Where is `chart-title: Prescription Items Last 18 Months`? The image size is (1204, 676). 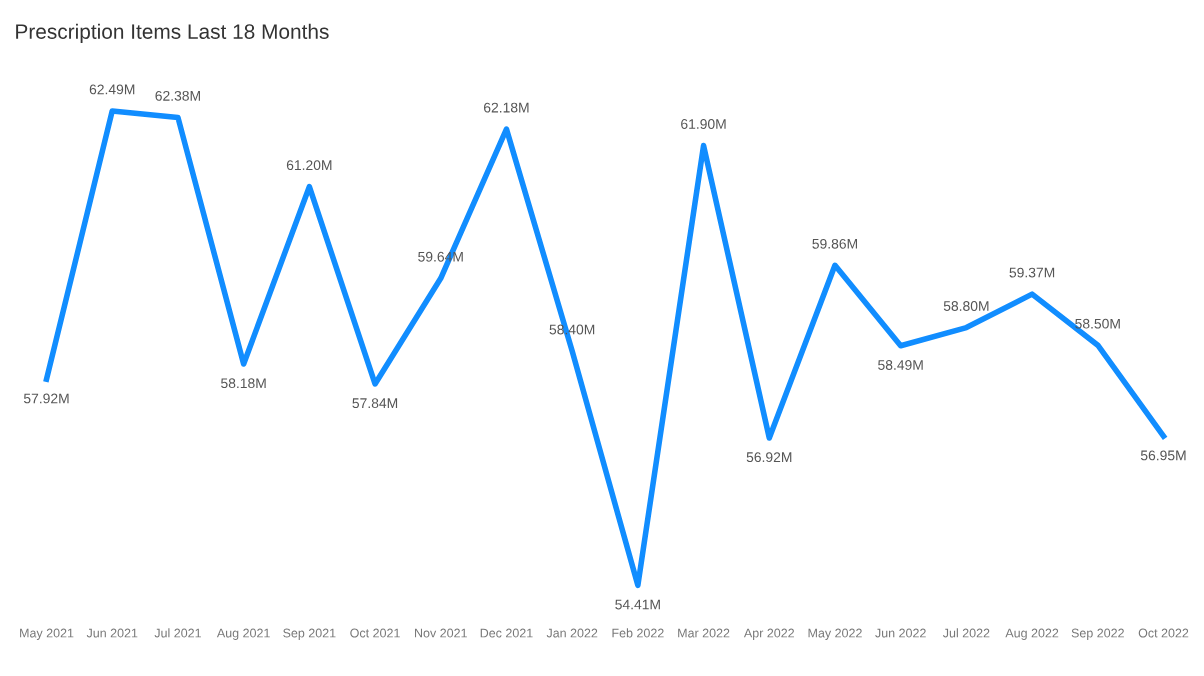 chart-title: Prescription Items Last 18 Months is located at coordinates (172, 33).